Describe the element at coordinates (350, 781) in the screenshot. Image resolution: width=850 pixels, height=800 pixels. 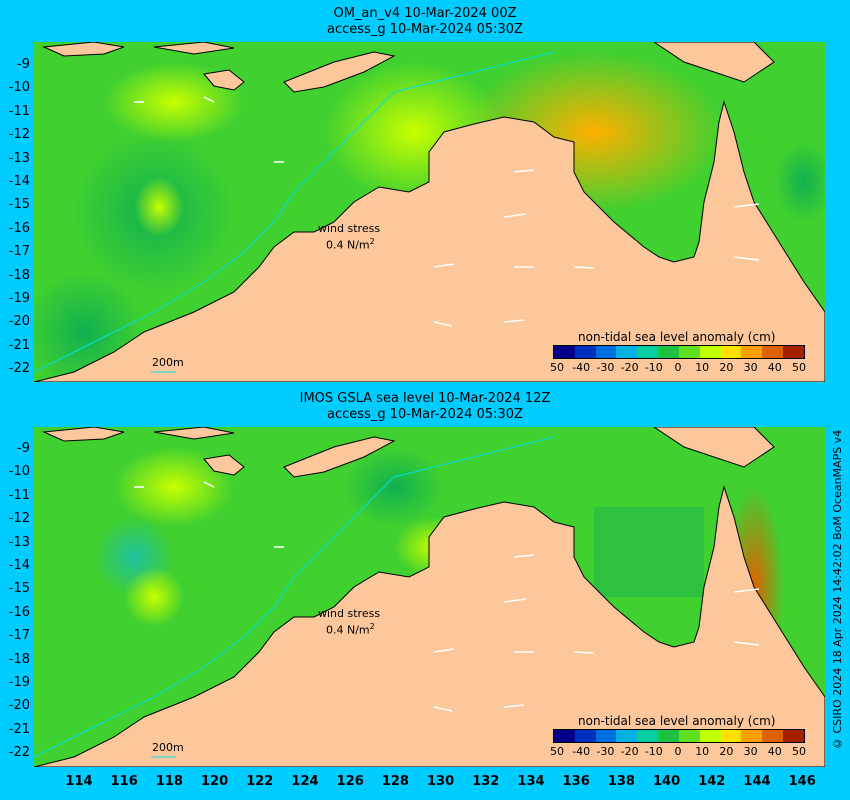
I see `lon-tick-label: 126` at that location.